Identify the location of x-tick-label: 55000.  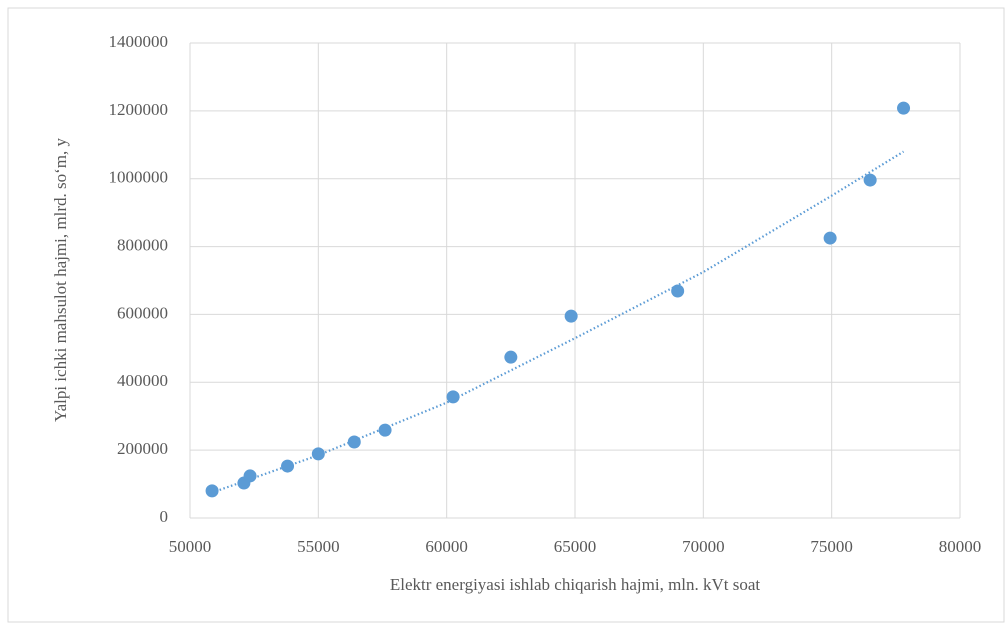
(318, 546).